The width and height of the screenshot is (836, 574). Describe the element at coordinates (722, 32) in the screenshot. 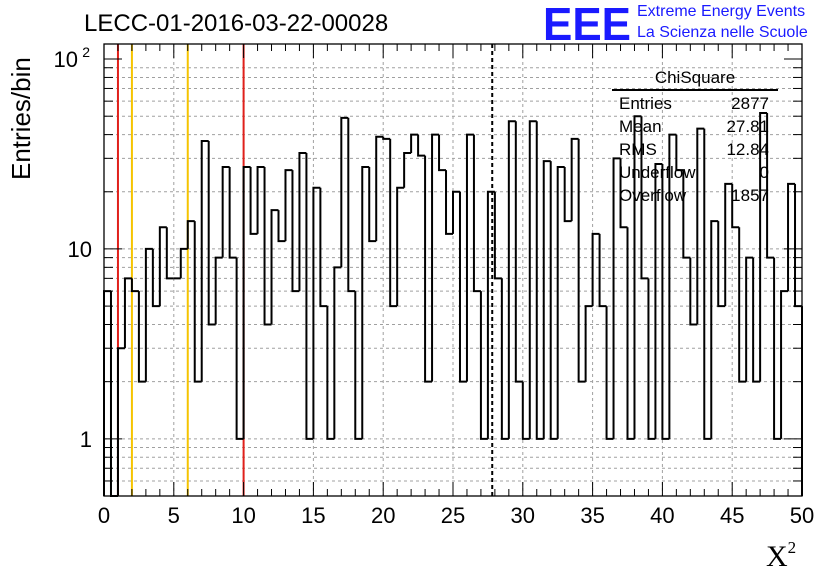

I see `brand-line-2: La Scienza nelle Scuole` at that location.